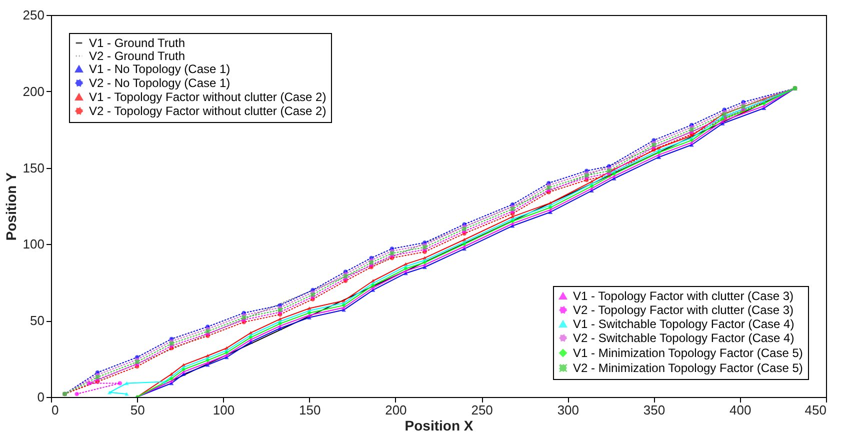 The height and width of the screenshot is (439, 851). What do you see at coordinates (137, 43) in the screenshot?
I see `legend-label: V1 - Ground Truth` at bounding box center [137, 43].